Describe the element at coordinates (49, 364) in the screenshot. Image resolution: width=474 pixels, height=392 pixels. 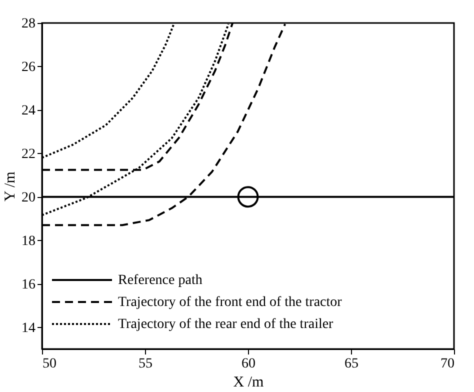
I see `x-tick-label: 50` at that location.